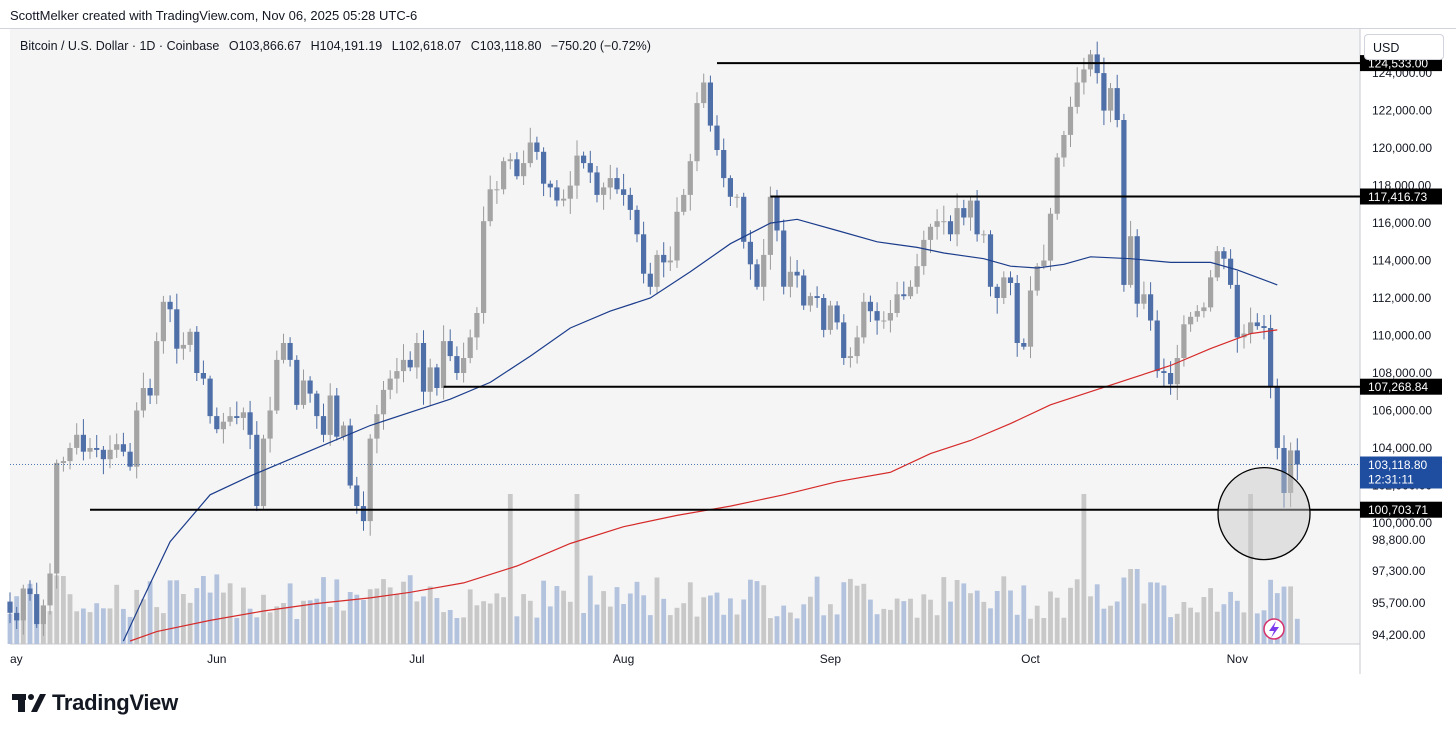  I want to click on tradingview-brand: TradingView, so click(95, 703).